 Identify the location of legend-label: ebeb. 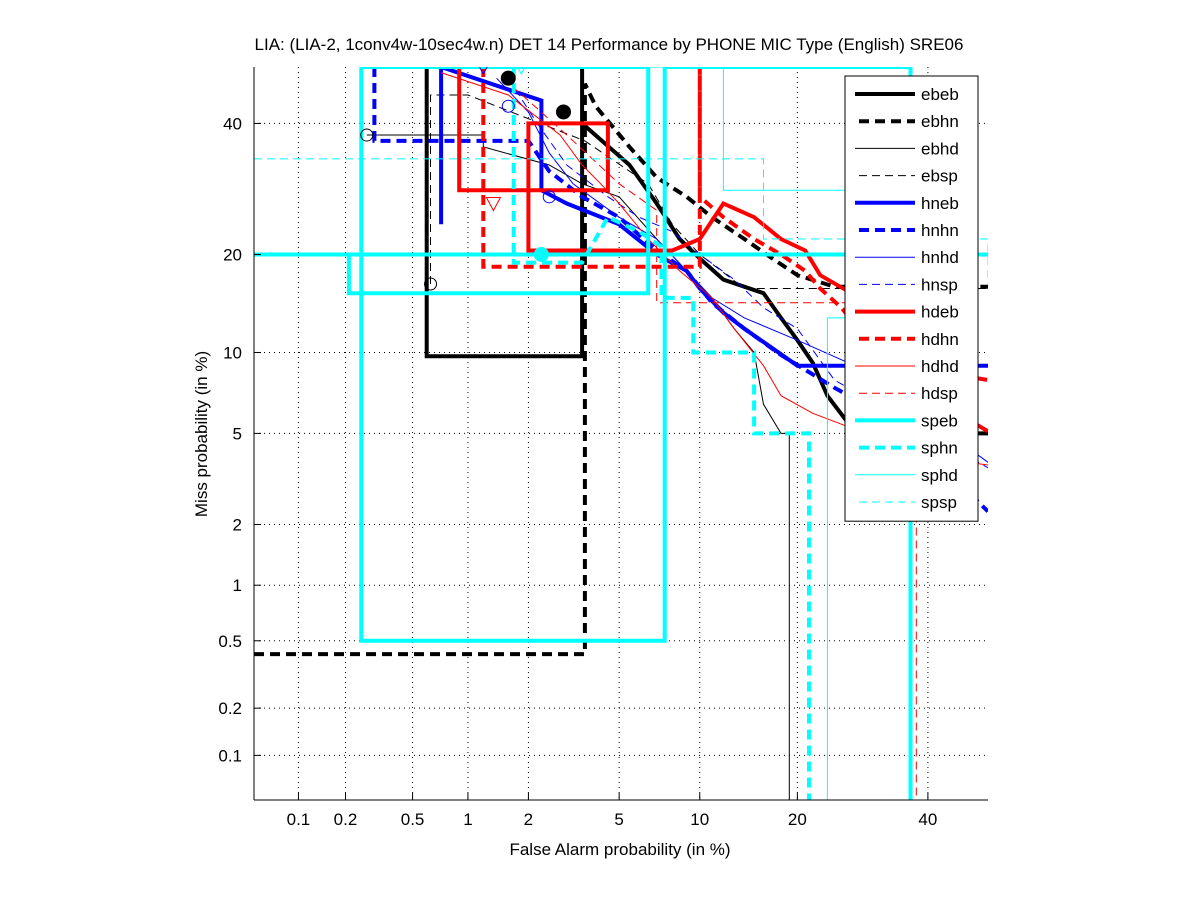
(940, 94).